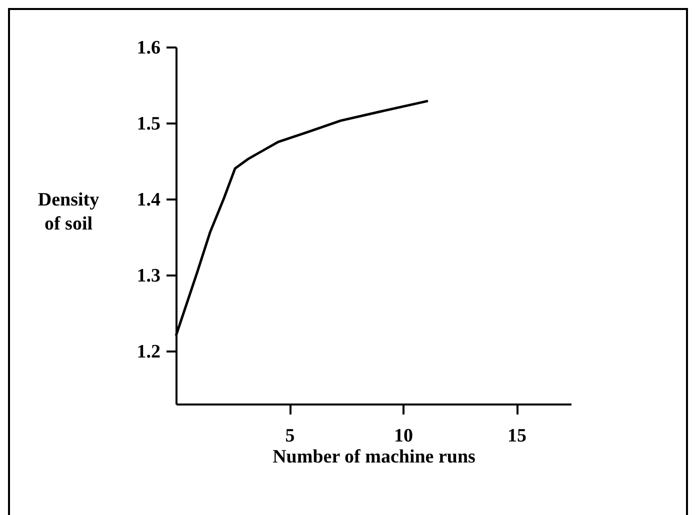 This screenshot has width=699, height=515. Describe the element at coordinates (148, 48) in the screenshot. I see `y-tick-label: 1.6` at that location.